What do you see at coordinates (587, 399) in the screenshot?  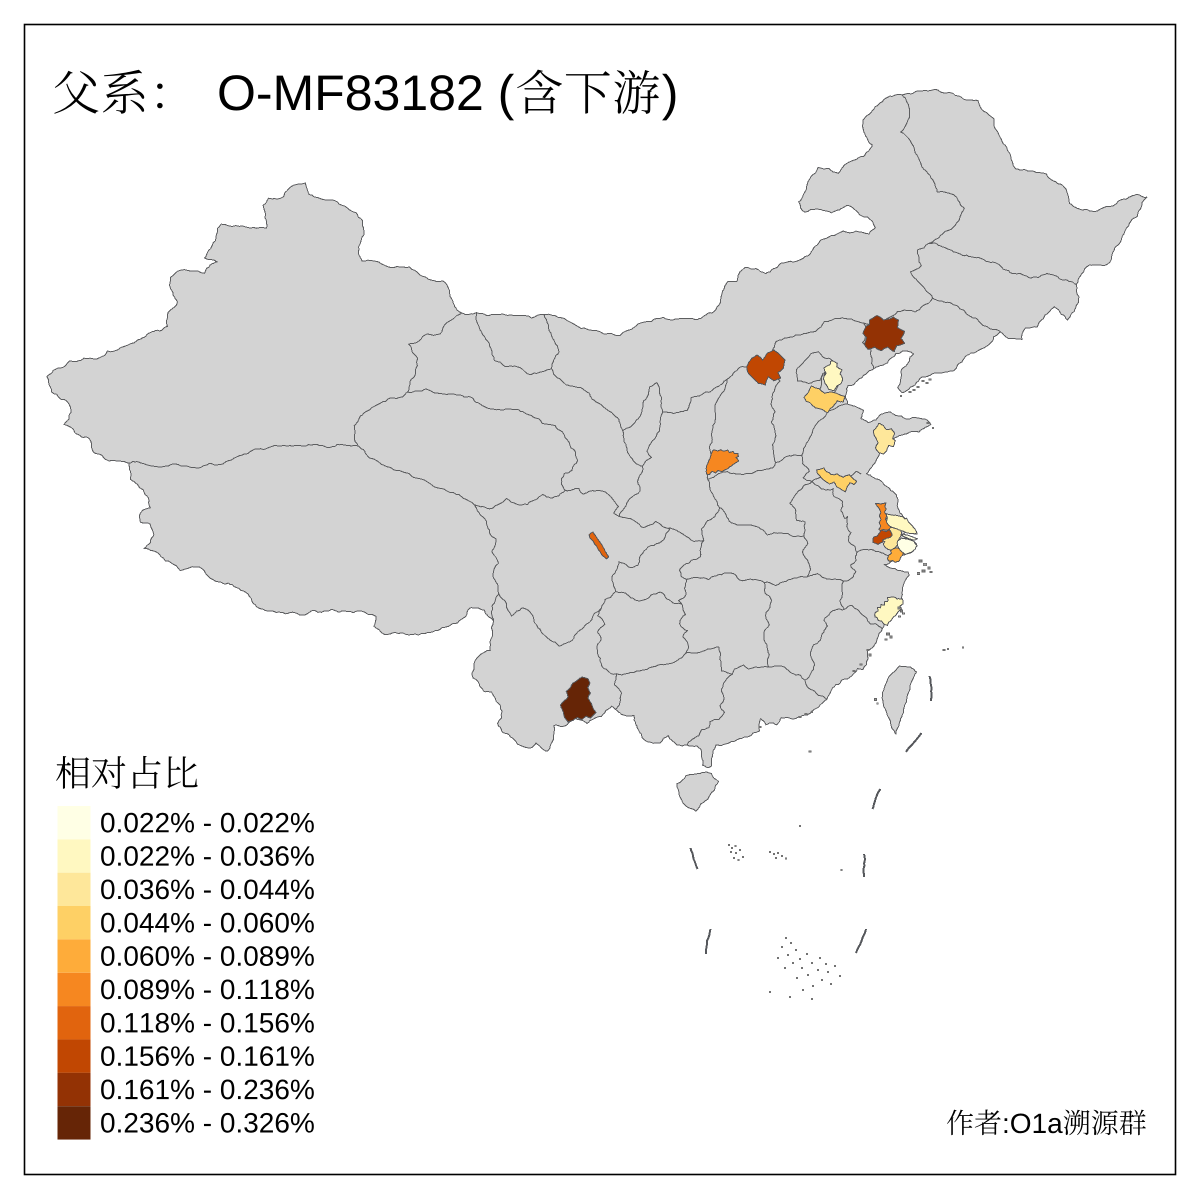 I see `border-gansu-im2` at bounding box center [587, 399].